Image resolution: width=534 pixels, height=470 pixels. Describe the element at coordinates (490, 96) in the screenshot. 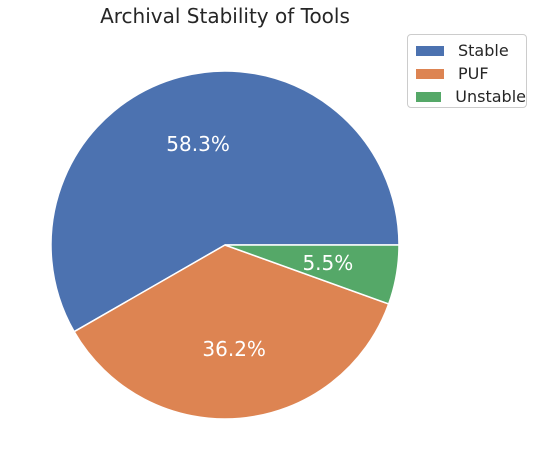

I see `legend-label-unstable: Unstable` at that location.